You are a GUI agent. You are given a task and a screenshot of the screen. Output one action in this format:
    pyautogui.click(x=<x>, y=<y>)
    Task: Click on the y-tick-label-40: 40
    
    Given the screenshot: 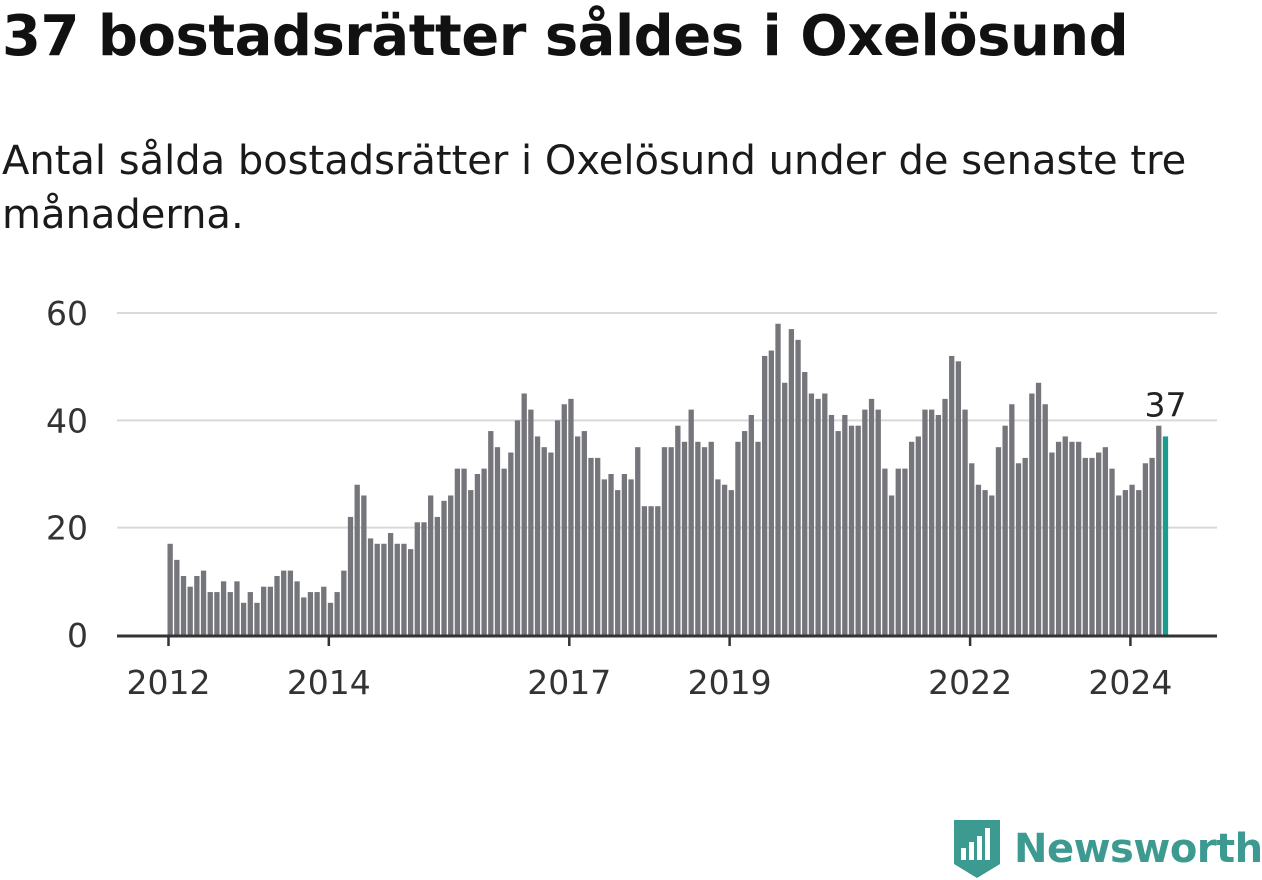 What is the action you would take?
    pyautogui.click(x=67, y=420)
    